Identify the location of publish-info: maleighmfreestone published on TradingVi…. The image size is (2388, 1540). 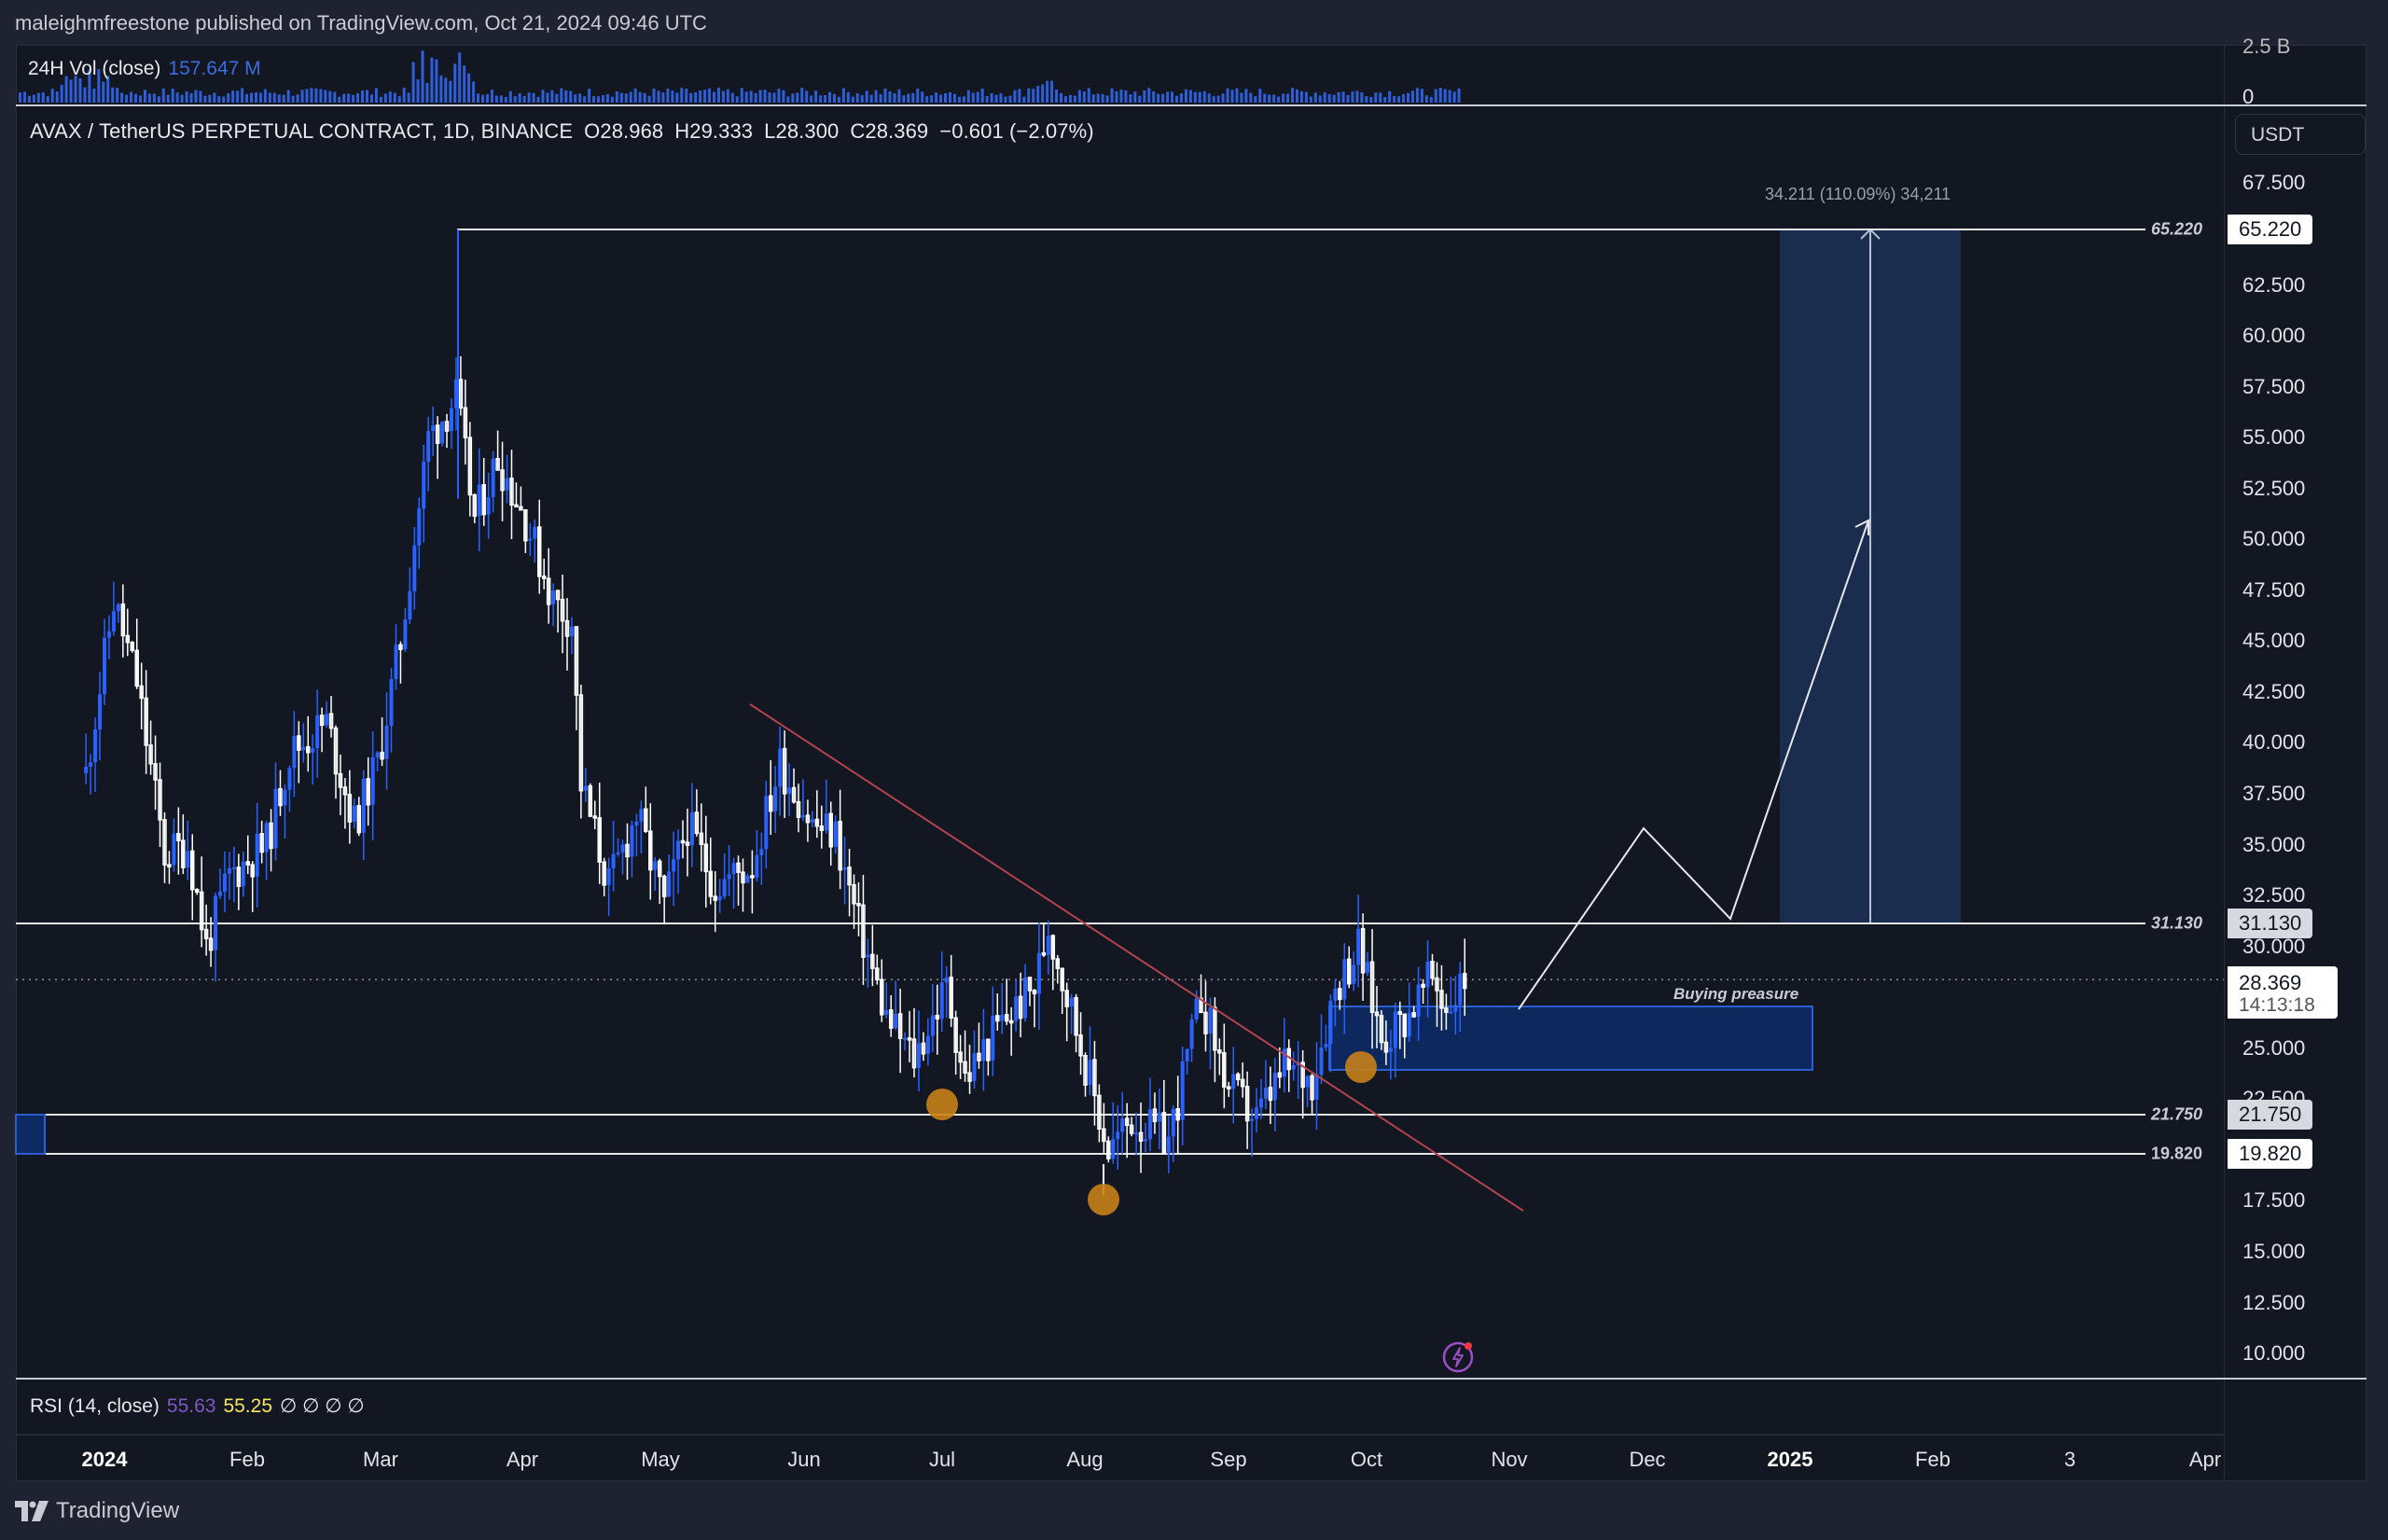
(361, 23).